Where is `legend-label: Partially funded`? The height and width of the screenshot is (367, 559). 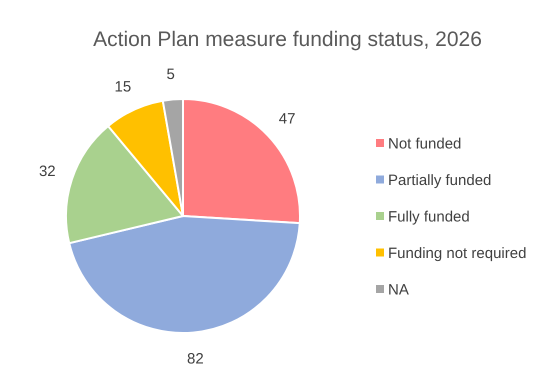 legend-label: Partially funded is located at coordinates (440, 180).